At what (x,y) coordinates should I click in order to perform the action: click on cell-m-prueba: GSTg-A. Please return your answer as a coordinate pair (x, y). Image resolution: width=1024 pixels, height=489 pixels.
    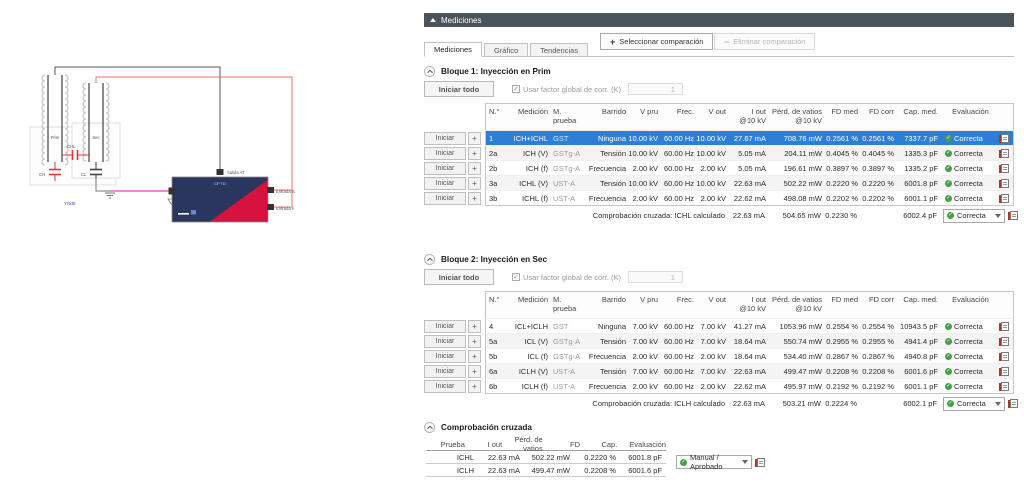
    Looking at the image, I should click on (567, 341).